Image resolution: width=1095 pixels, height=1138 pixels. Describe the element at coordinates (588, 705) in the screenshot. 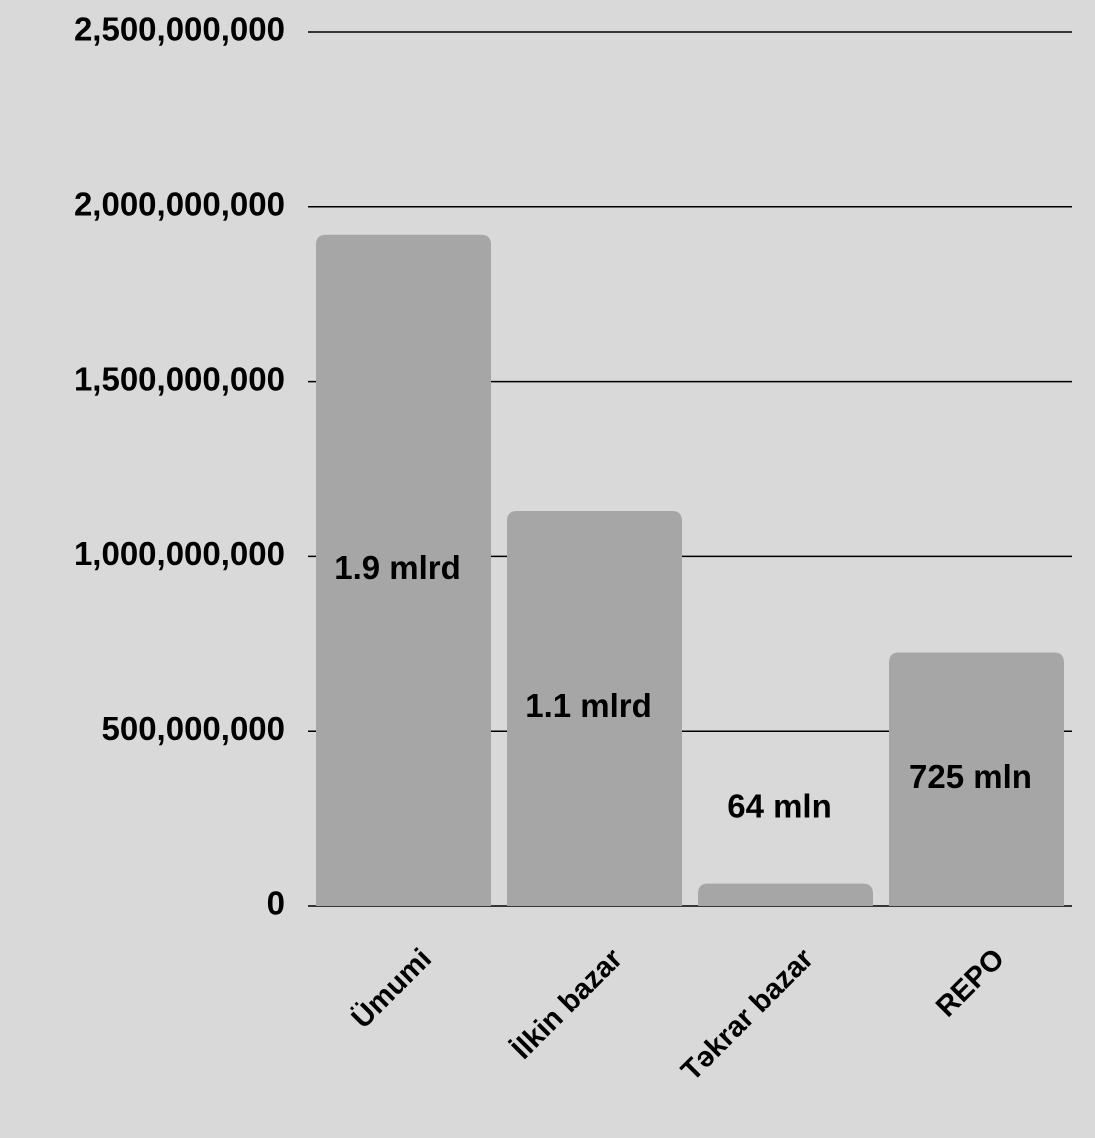

I see `value-label: 1.1 mlrd` at that location.